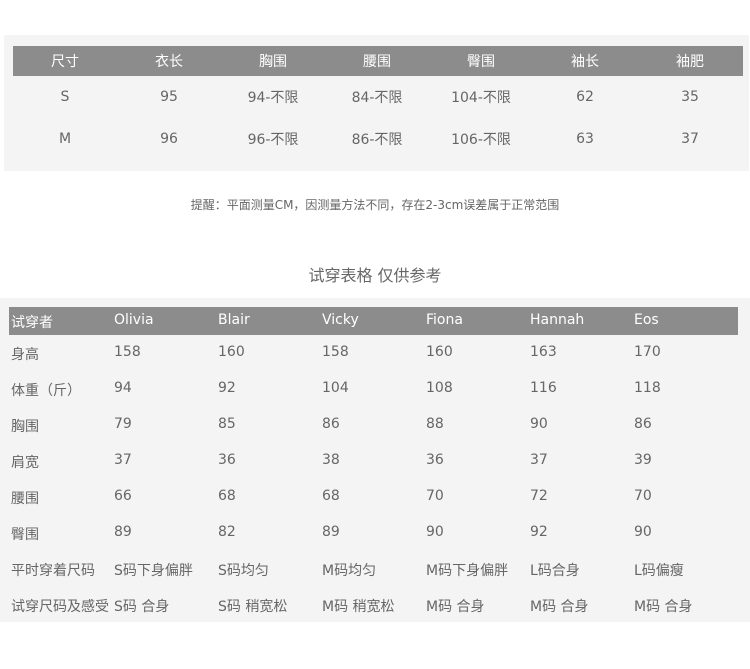 Image resolution: width=750 pixels, height=669 pixels. What do you see at coordinates (585, 97) in the screenshot?
I see `size-cell: 62` at bounding box center [585, 97].